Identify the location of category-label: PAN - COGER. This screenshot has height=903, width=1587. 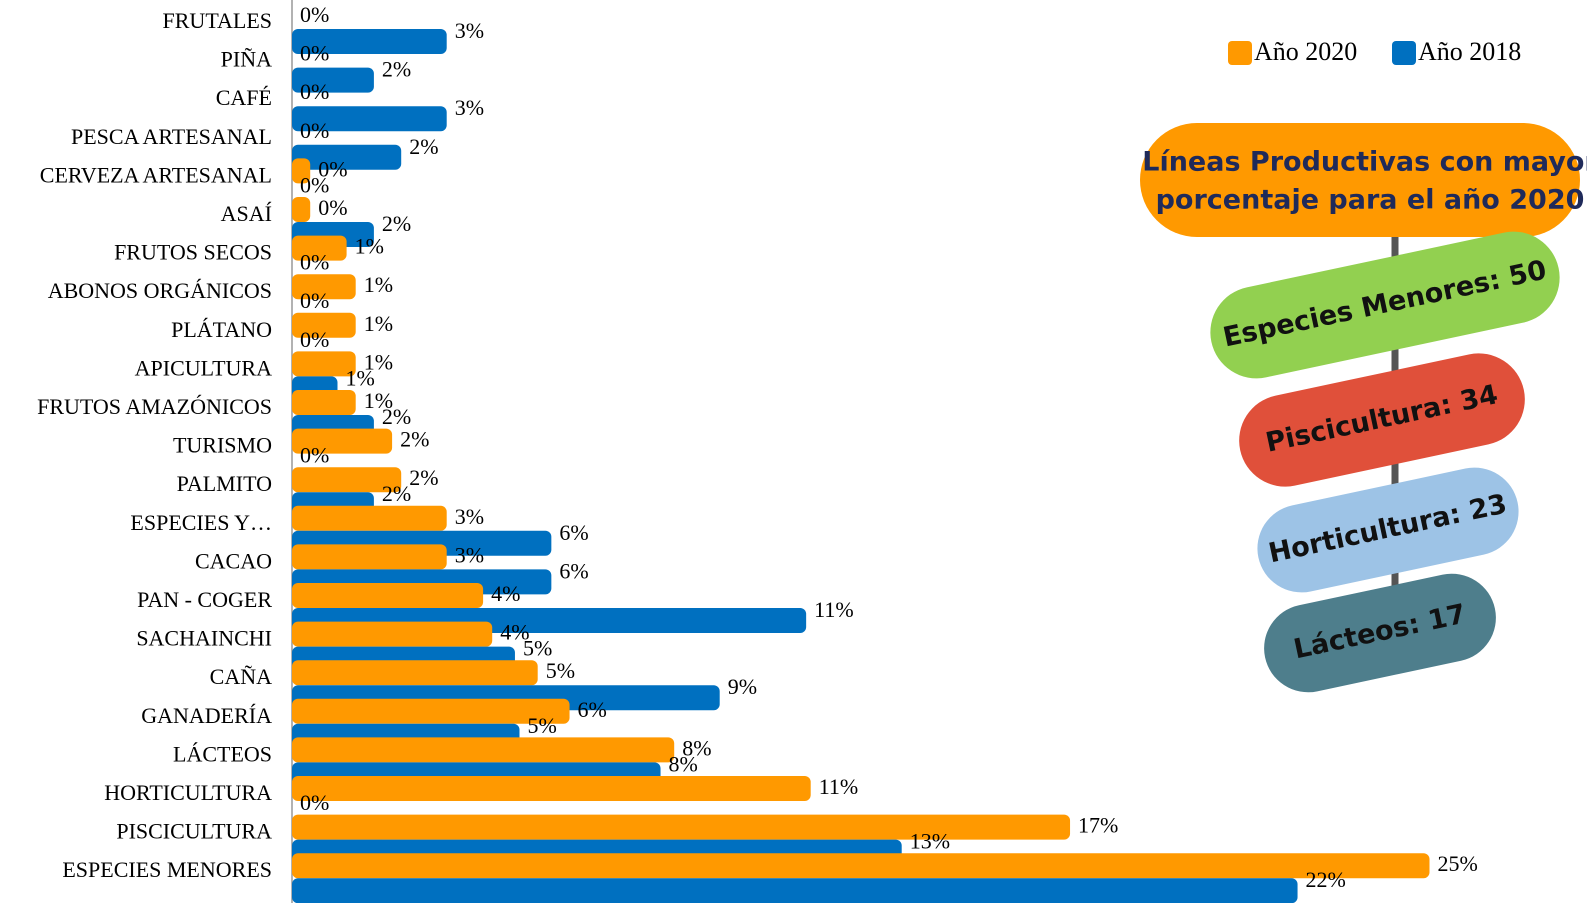
(204, 599).